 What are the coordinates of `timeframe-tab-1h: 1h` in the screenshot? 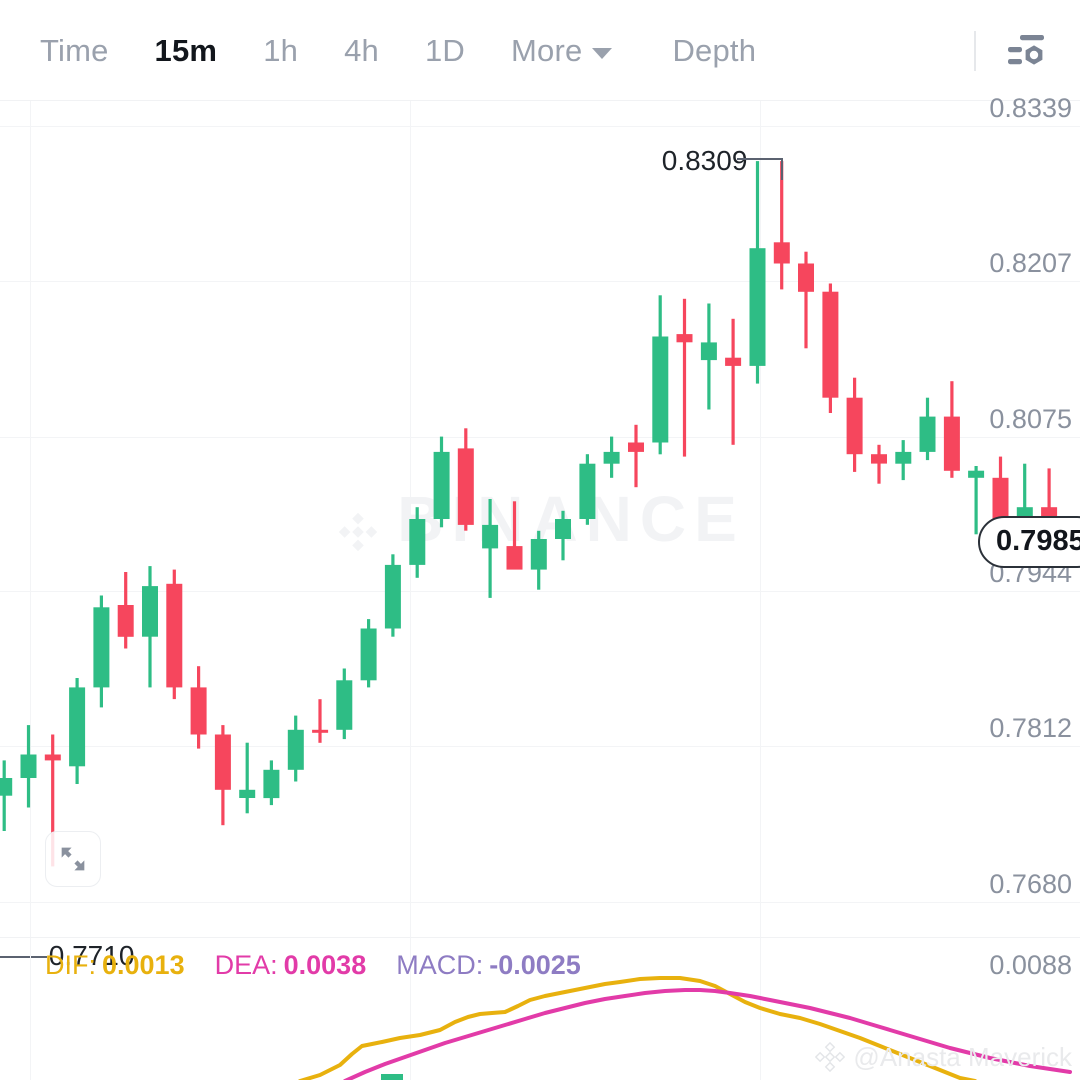 It's located at (280, 50).